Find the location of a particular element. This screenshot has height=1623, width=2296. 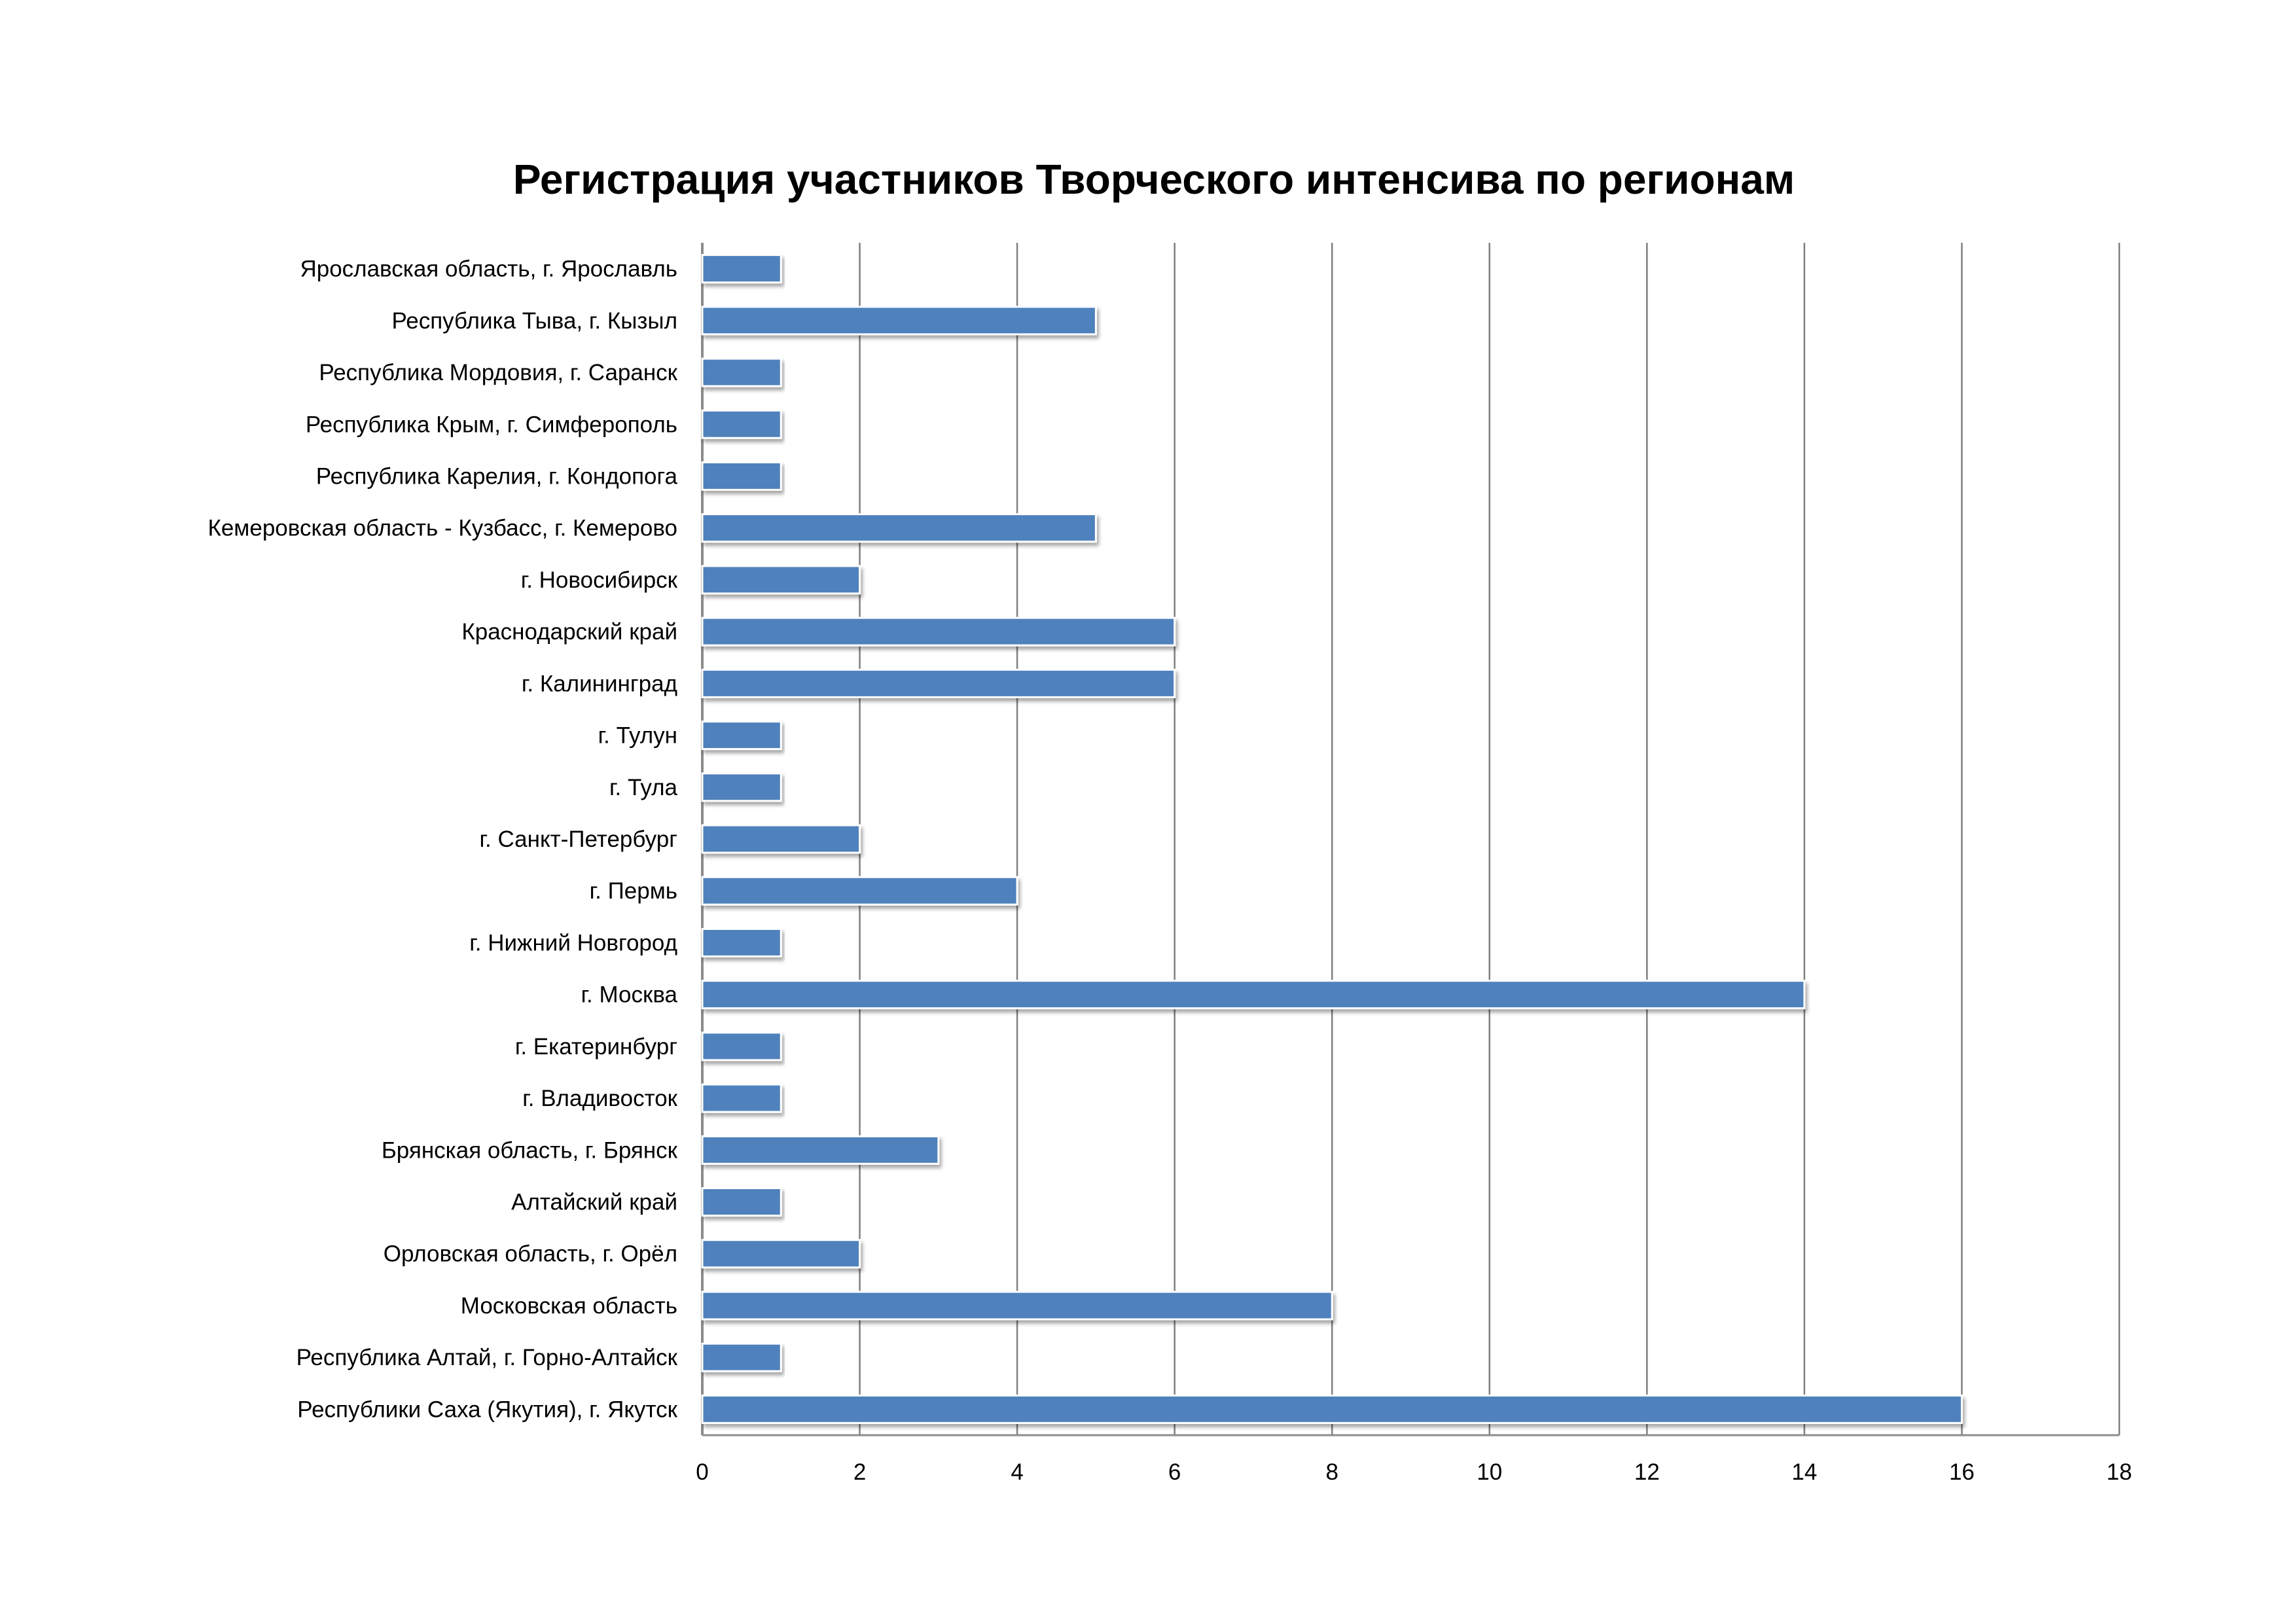

category-label: г. Пермь is located at coordinates (633, 891).